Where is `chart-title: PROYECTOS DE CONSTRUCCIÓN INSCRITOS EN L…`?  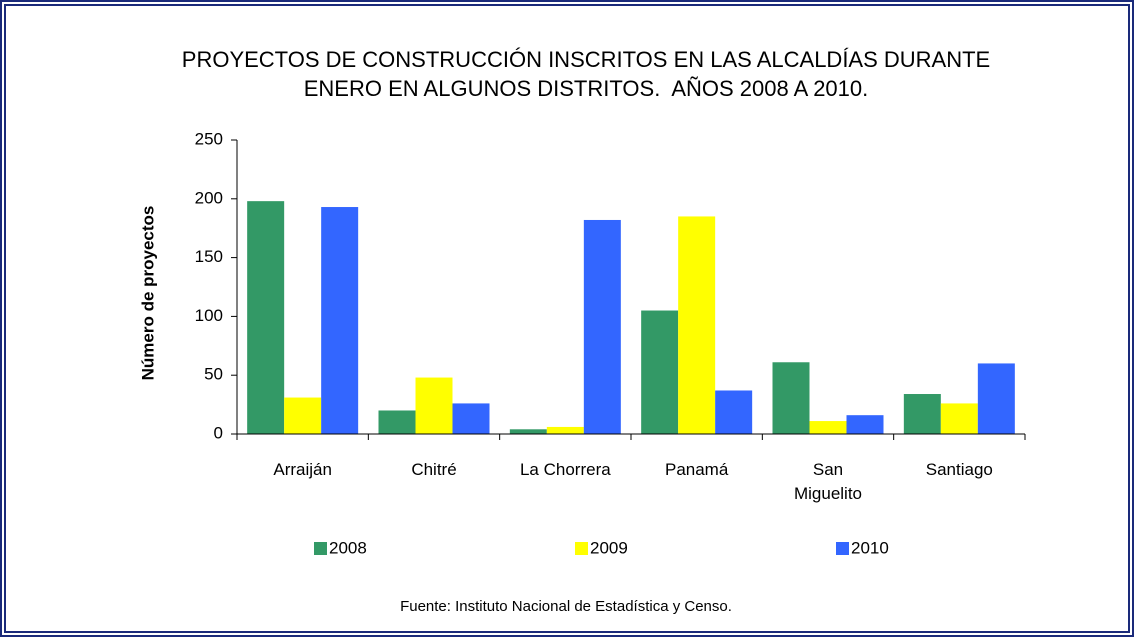
chart-title: PROYECTOS DE CONSTRUCCIÓN INSCRITOS EN L… is located at coordinates (586, 59).